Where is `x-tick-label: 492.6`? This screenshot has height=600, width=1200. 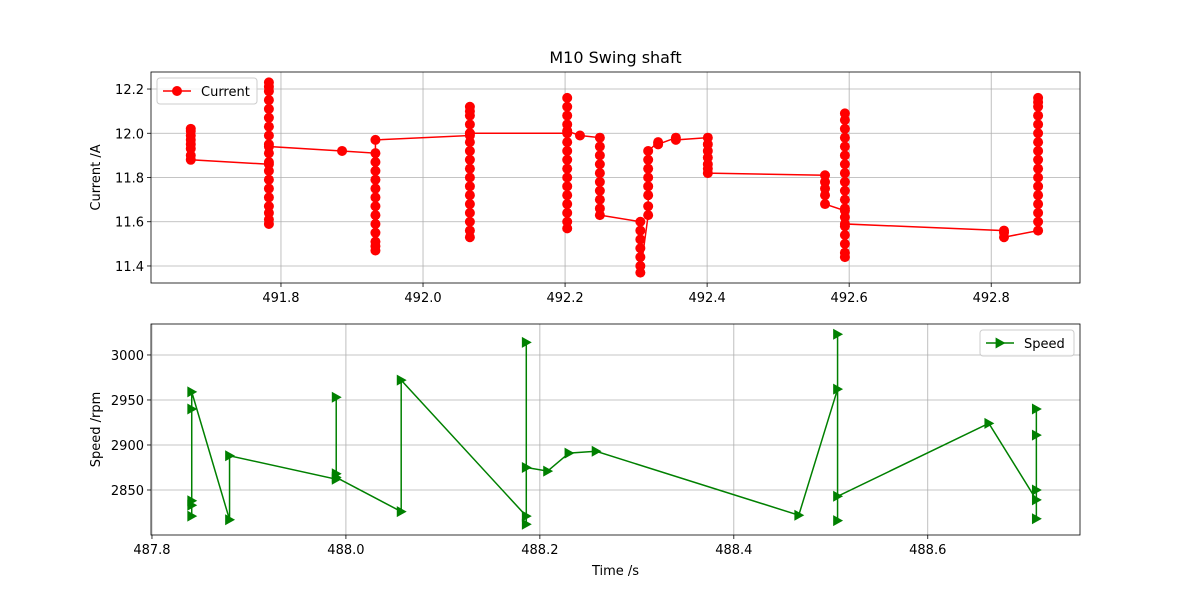 x-tick-label: 492.6 is located at coordinates (849, 298).